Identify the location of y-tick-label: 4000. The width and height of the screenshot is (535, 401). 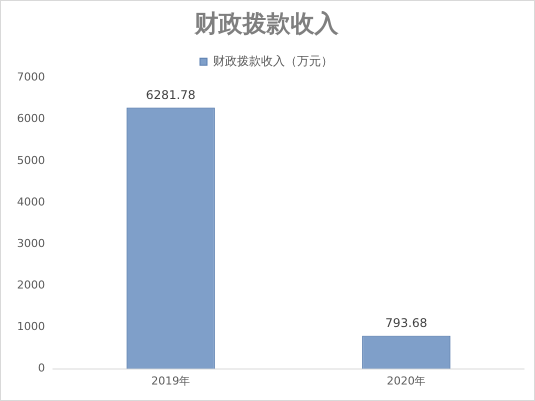
(30, 201).